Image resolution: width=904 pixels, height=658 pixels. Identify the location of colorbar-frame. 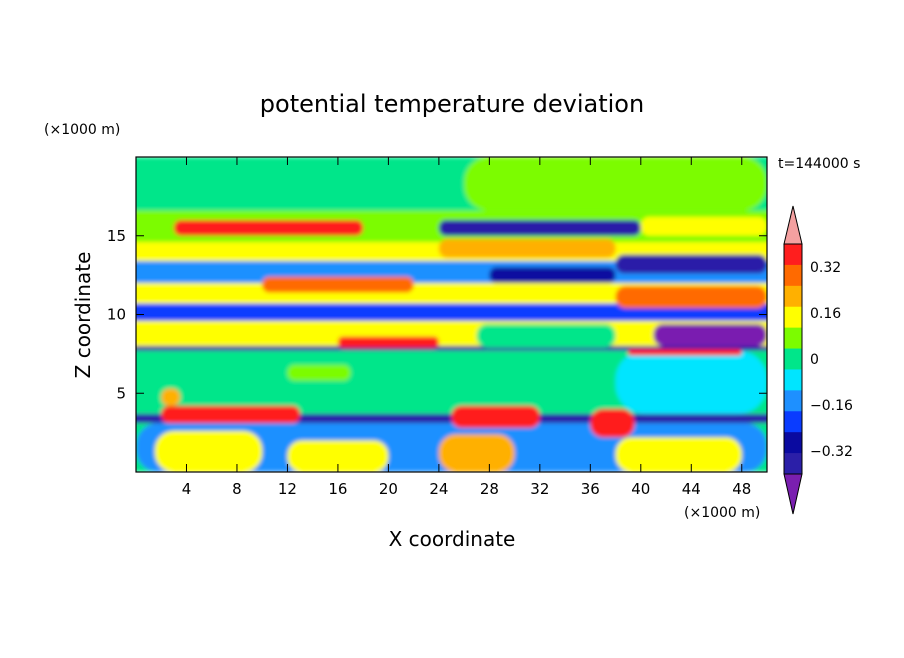
(793, 359).